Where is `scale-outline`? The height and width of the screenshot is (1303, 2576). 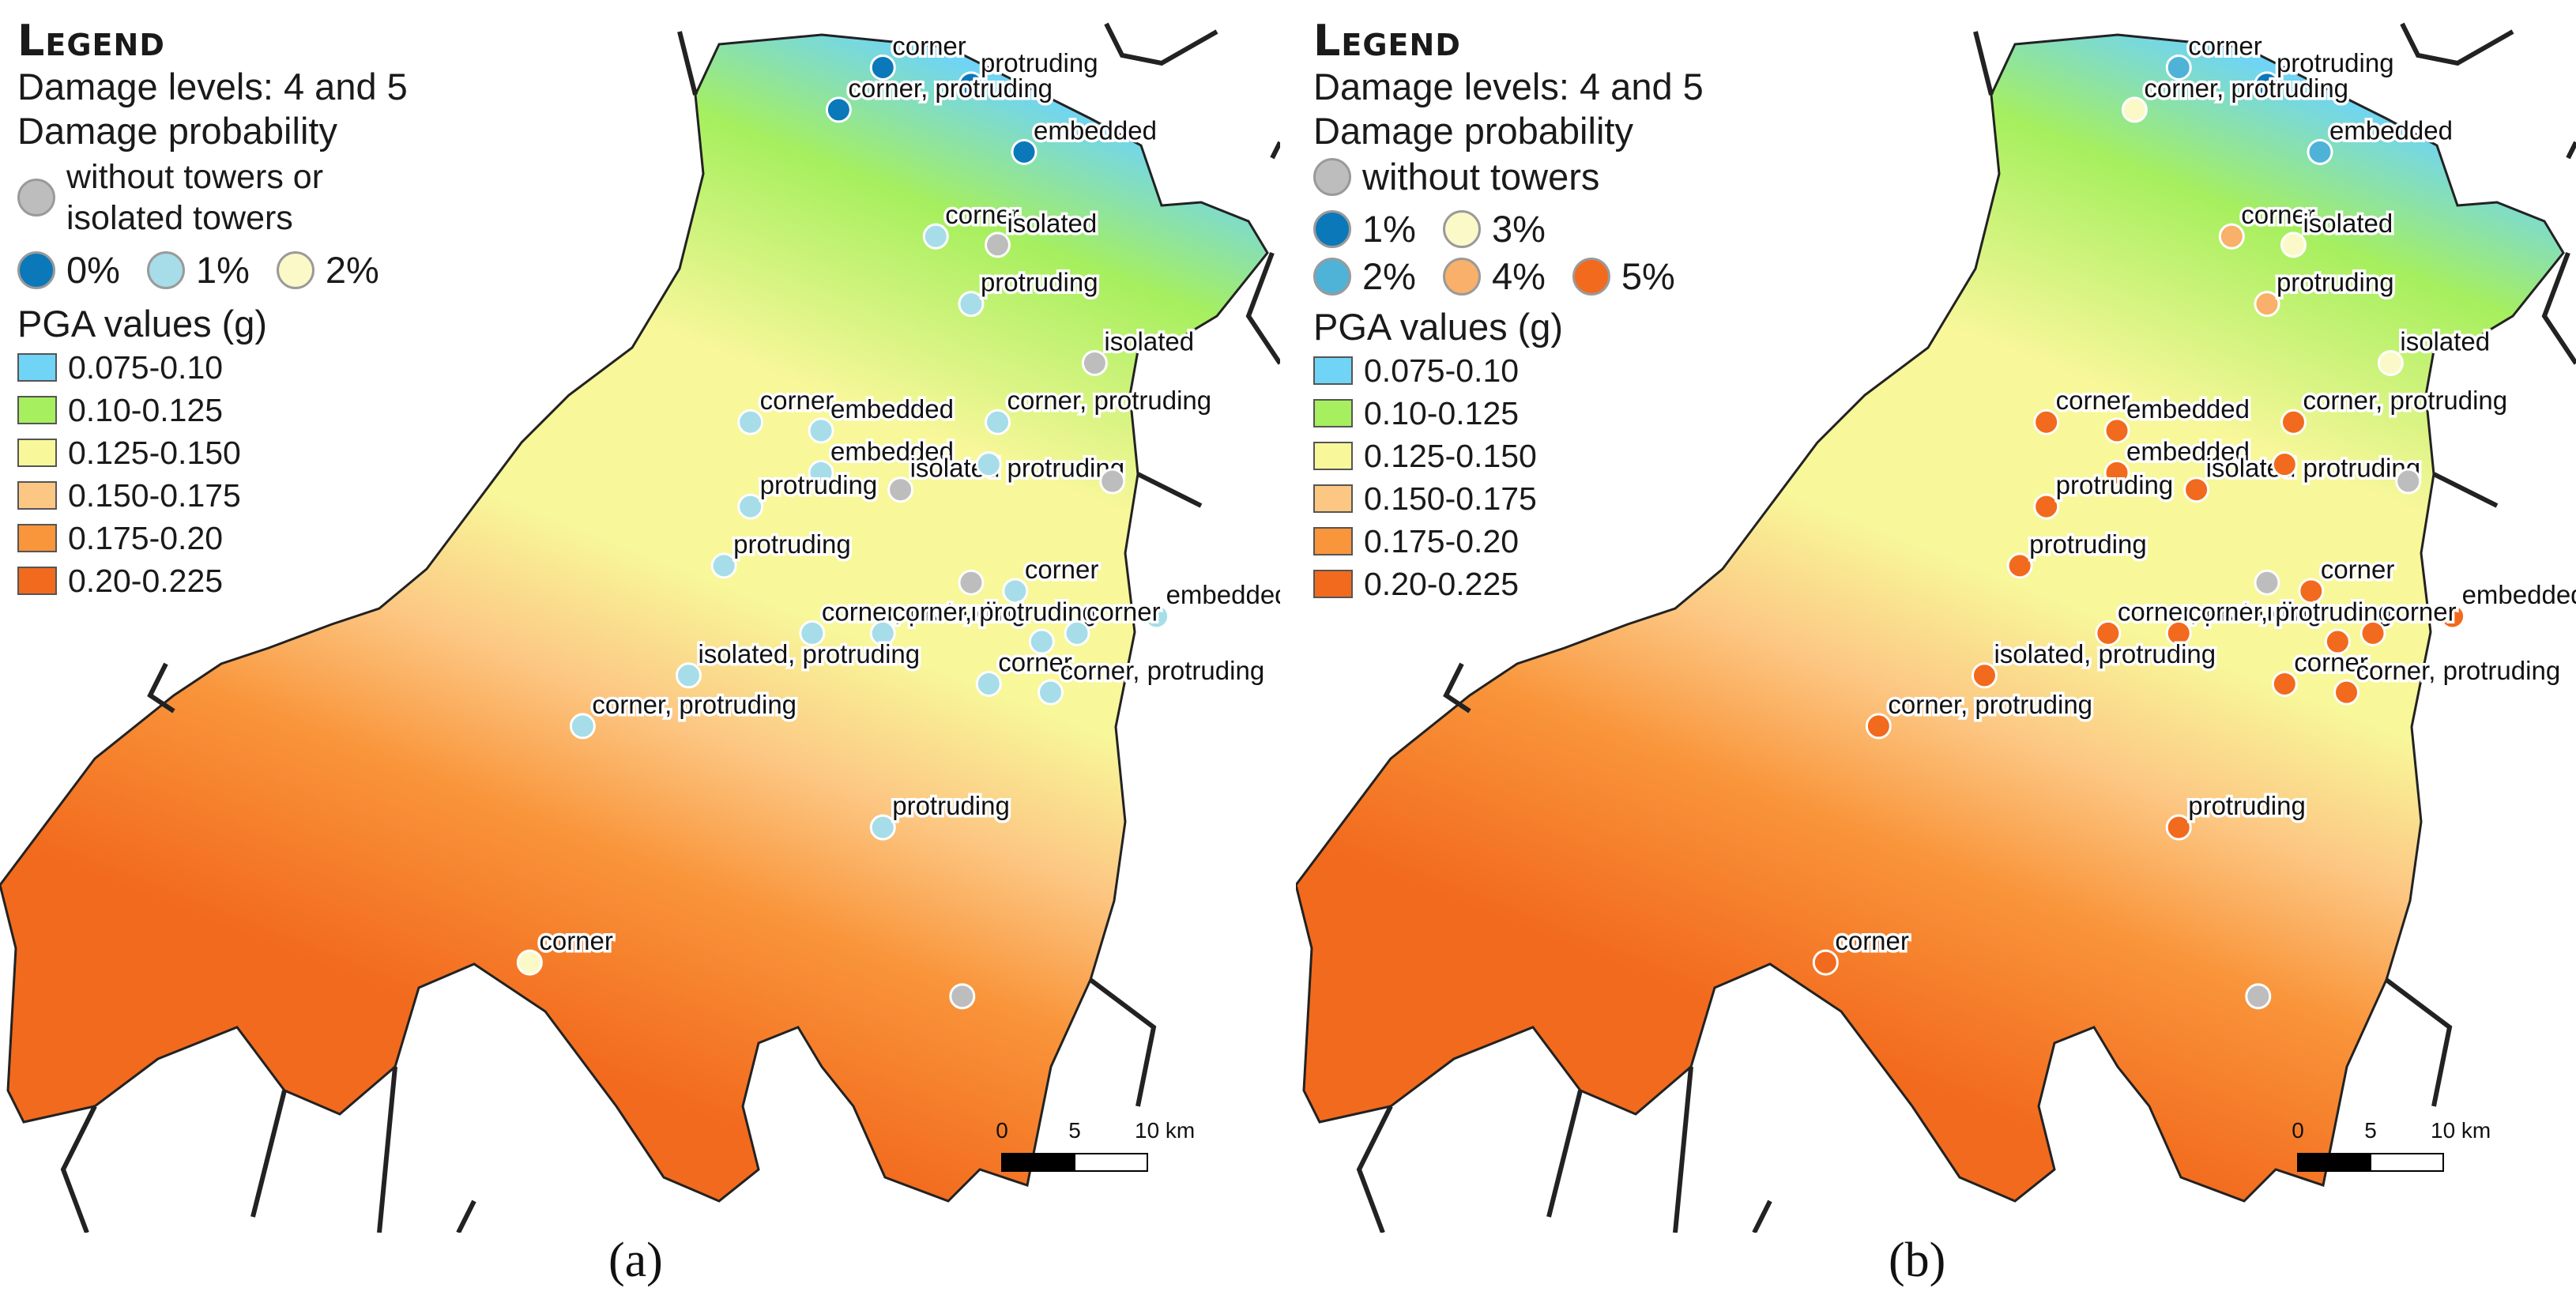 scale-outline is located at coordinates (1074, 1162).